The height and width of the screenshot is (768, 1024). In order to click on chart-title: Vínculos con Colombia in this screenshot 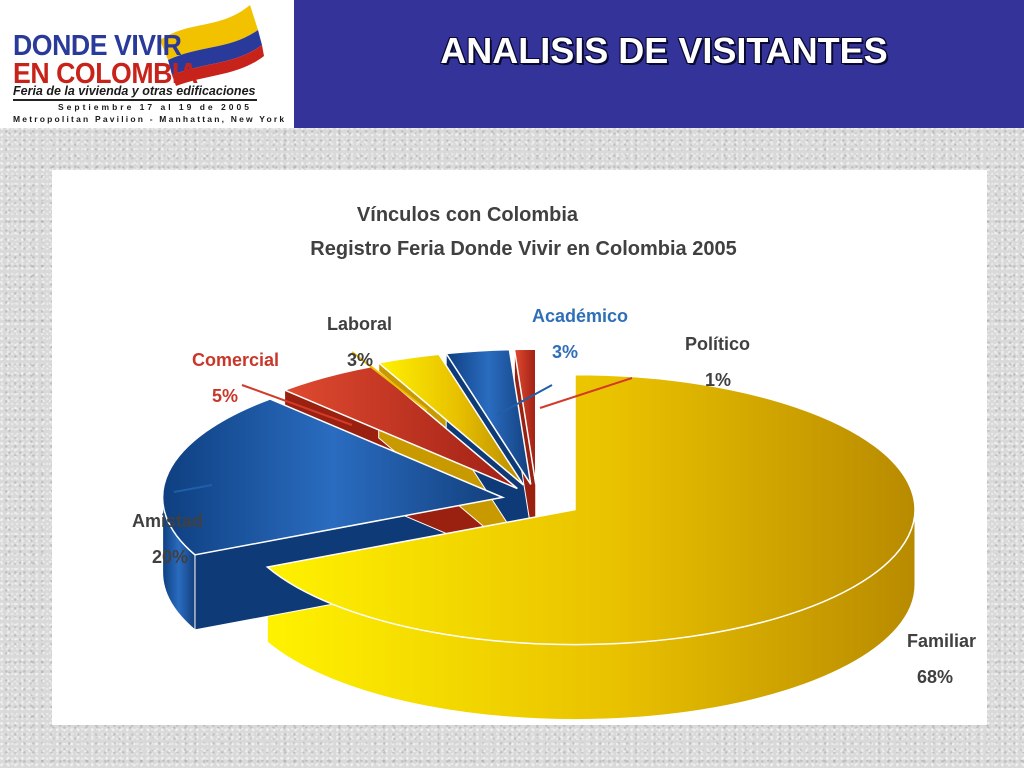, I will do `click(467, 215)`.